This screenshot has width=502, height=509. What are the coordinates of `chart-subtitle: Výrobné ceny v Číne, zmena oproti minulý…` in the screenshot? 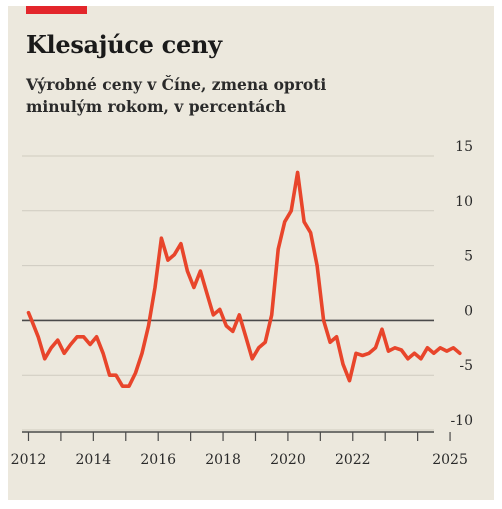 It's located at (176, 95).